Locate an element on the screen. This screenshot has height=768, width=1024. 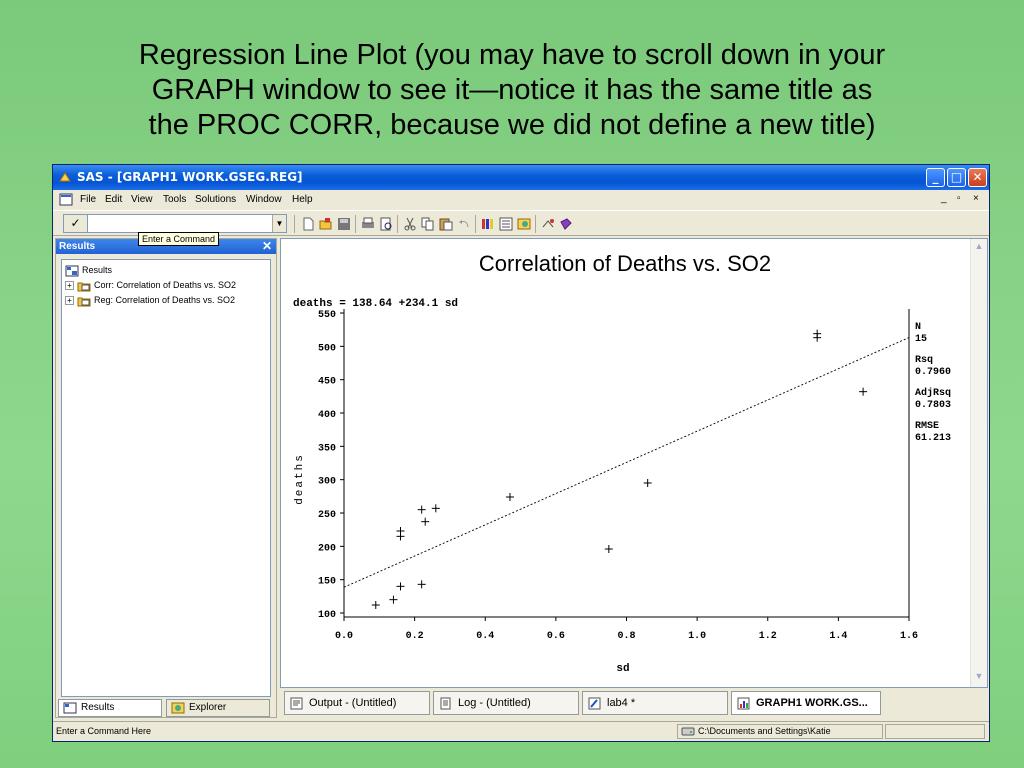
save-icon is located at coordinates (344, 224).